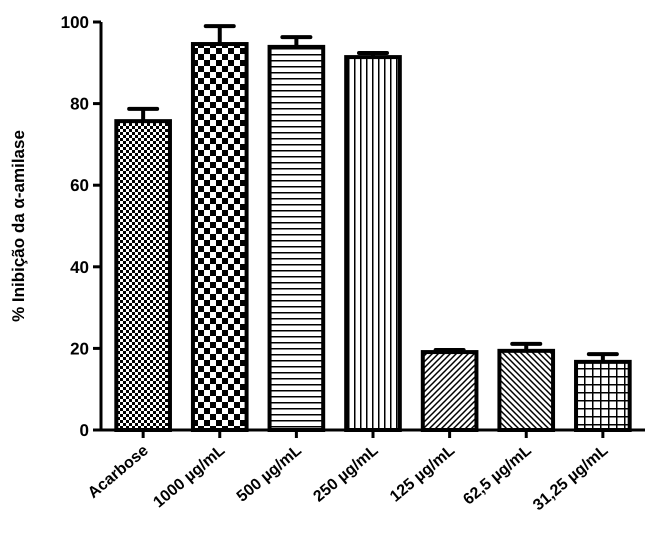  I want to click on y-tick-label: 100, so click(74, 22).